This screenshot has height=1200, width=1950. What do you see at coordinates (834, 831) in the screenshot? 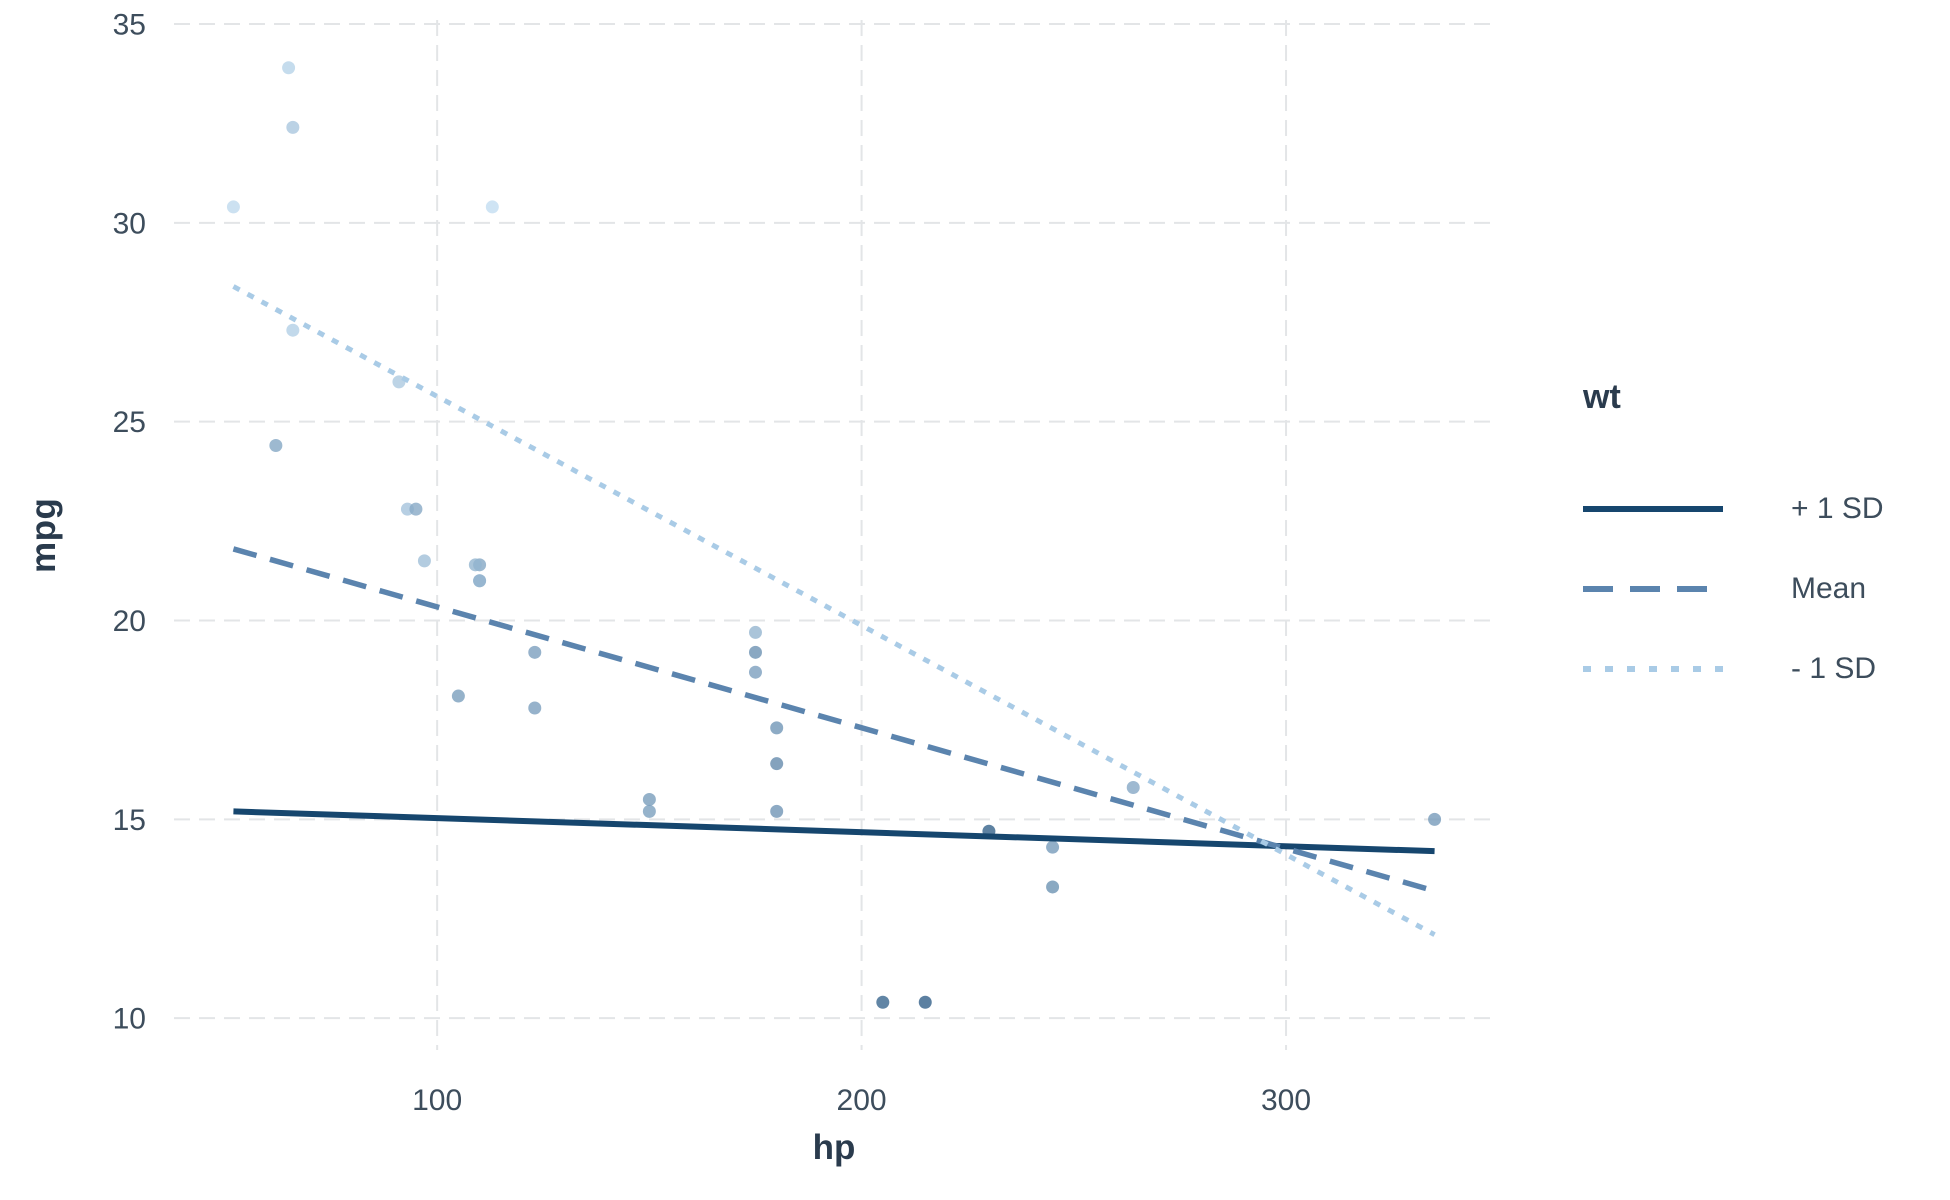
I see `line-1-sd` at bounding box center [834, 831].